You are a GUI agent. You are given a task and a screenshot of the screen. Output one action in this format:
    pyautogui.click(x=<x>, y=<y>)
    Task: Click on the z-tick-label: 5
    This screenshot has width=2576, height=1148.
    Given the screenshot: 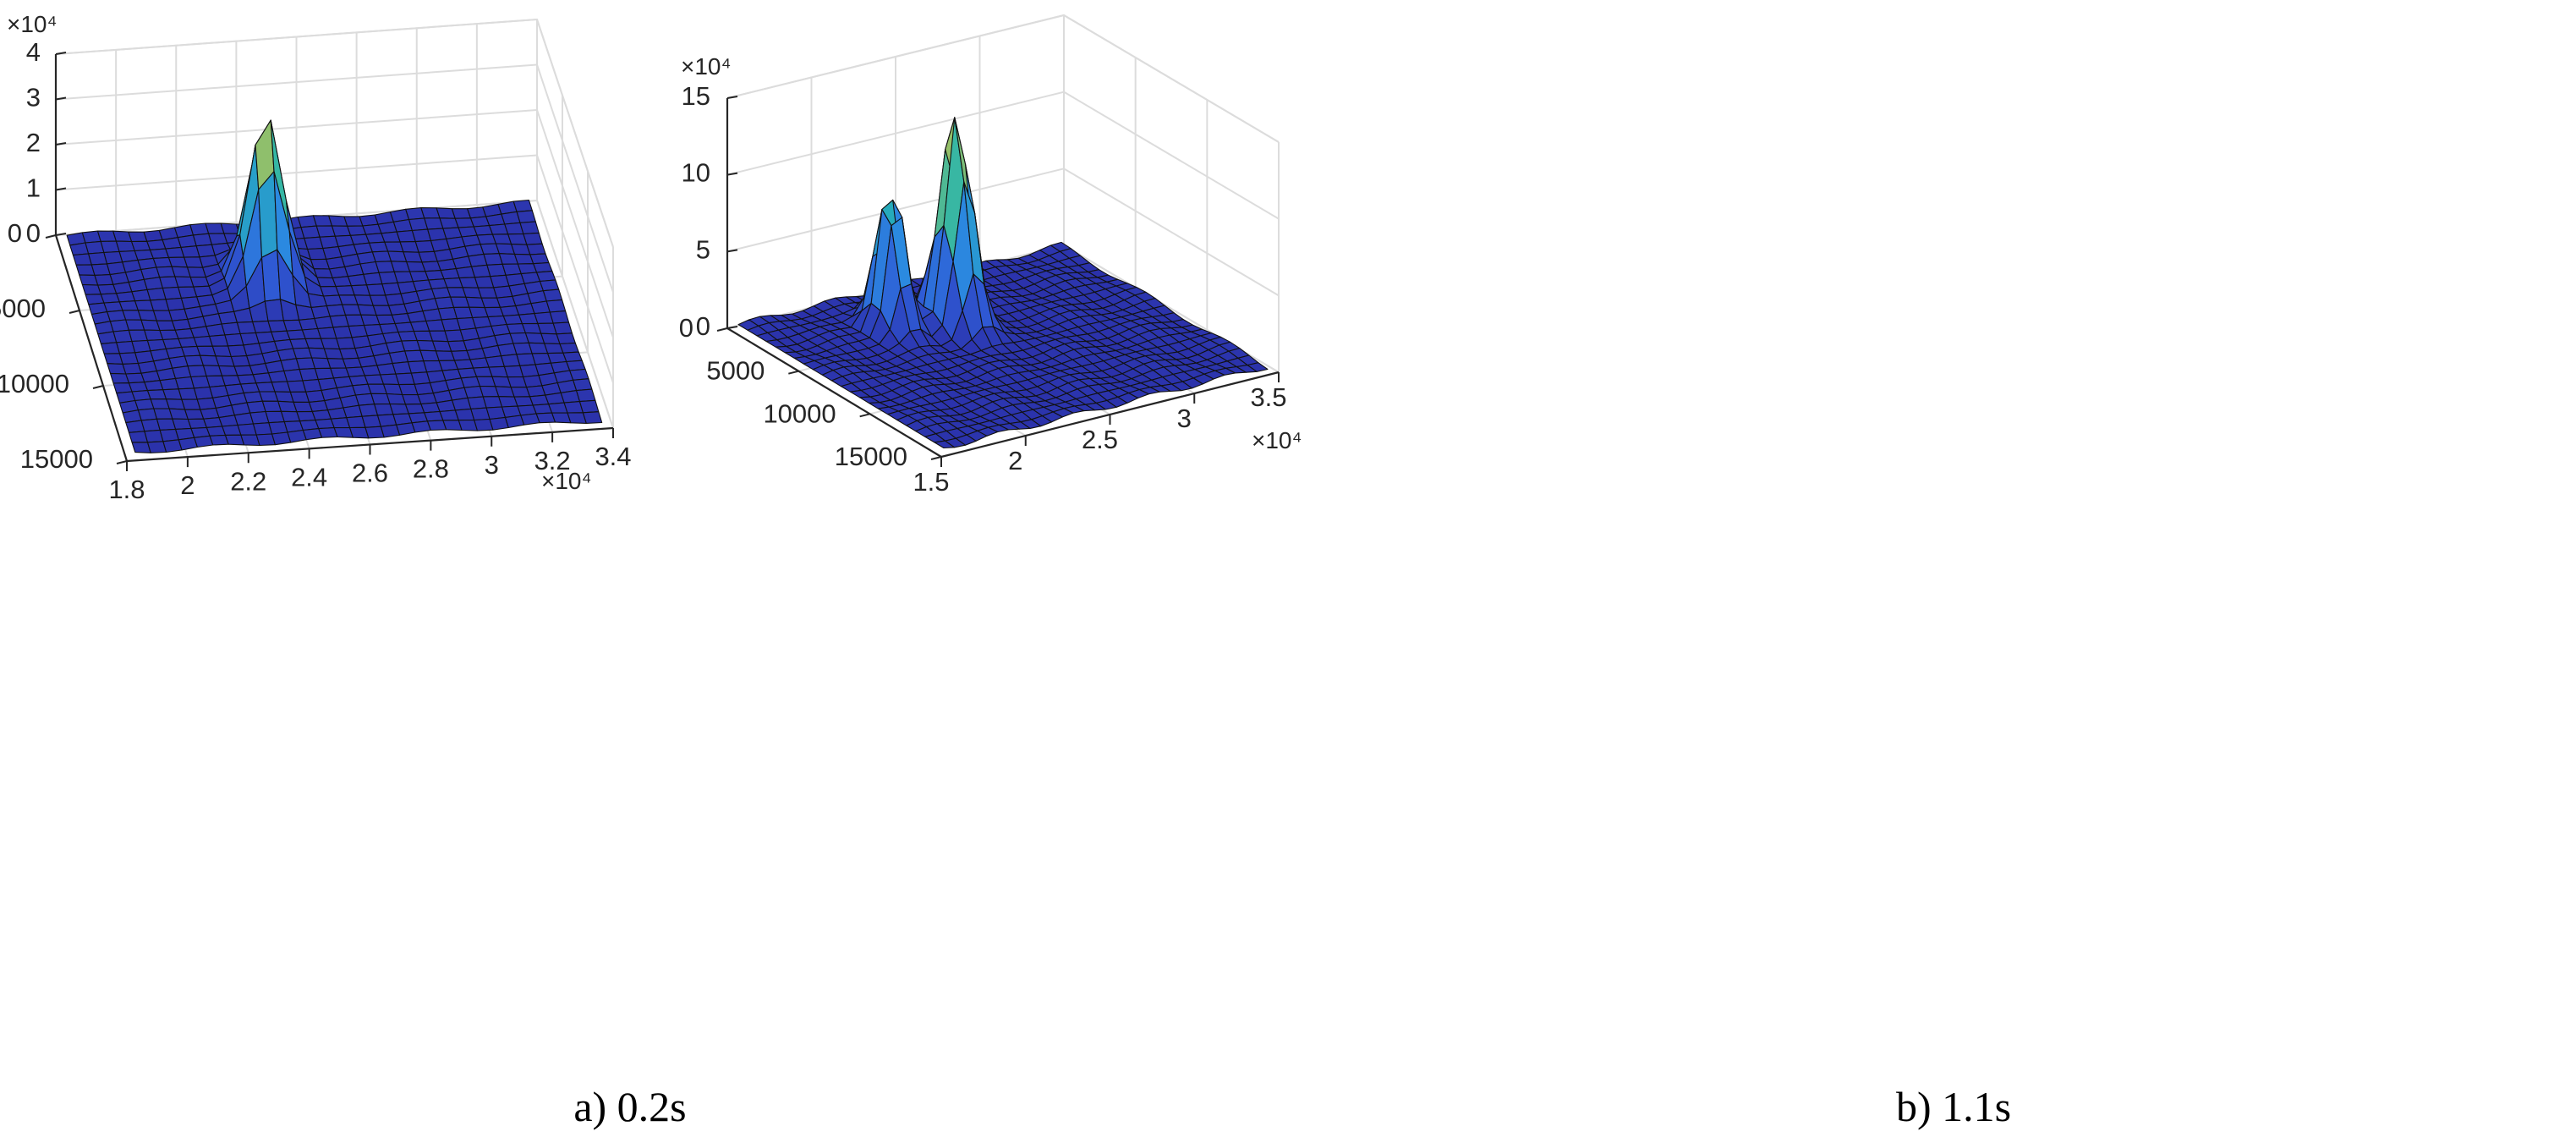 What is the action you would take?
    pyautogui.click(x=703, y=249)
    